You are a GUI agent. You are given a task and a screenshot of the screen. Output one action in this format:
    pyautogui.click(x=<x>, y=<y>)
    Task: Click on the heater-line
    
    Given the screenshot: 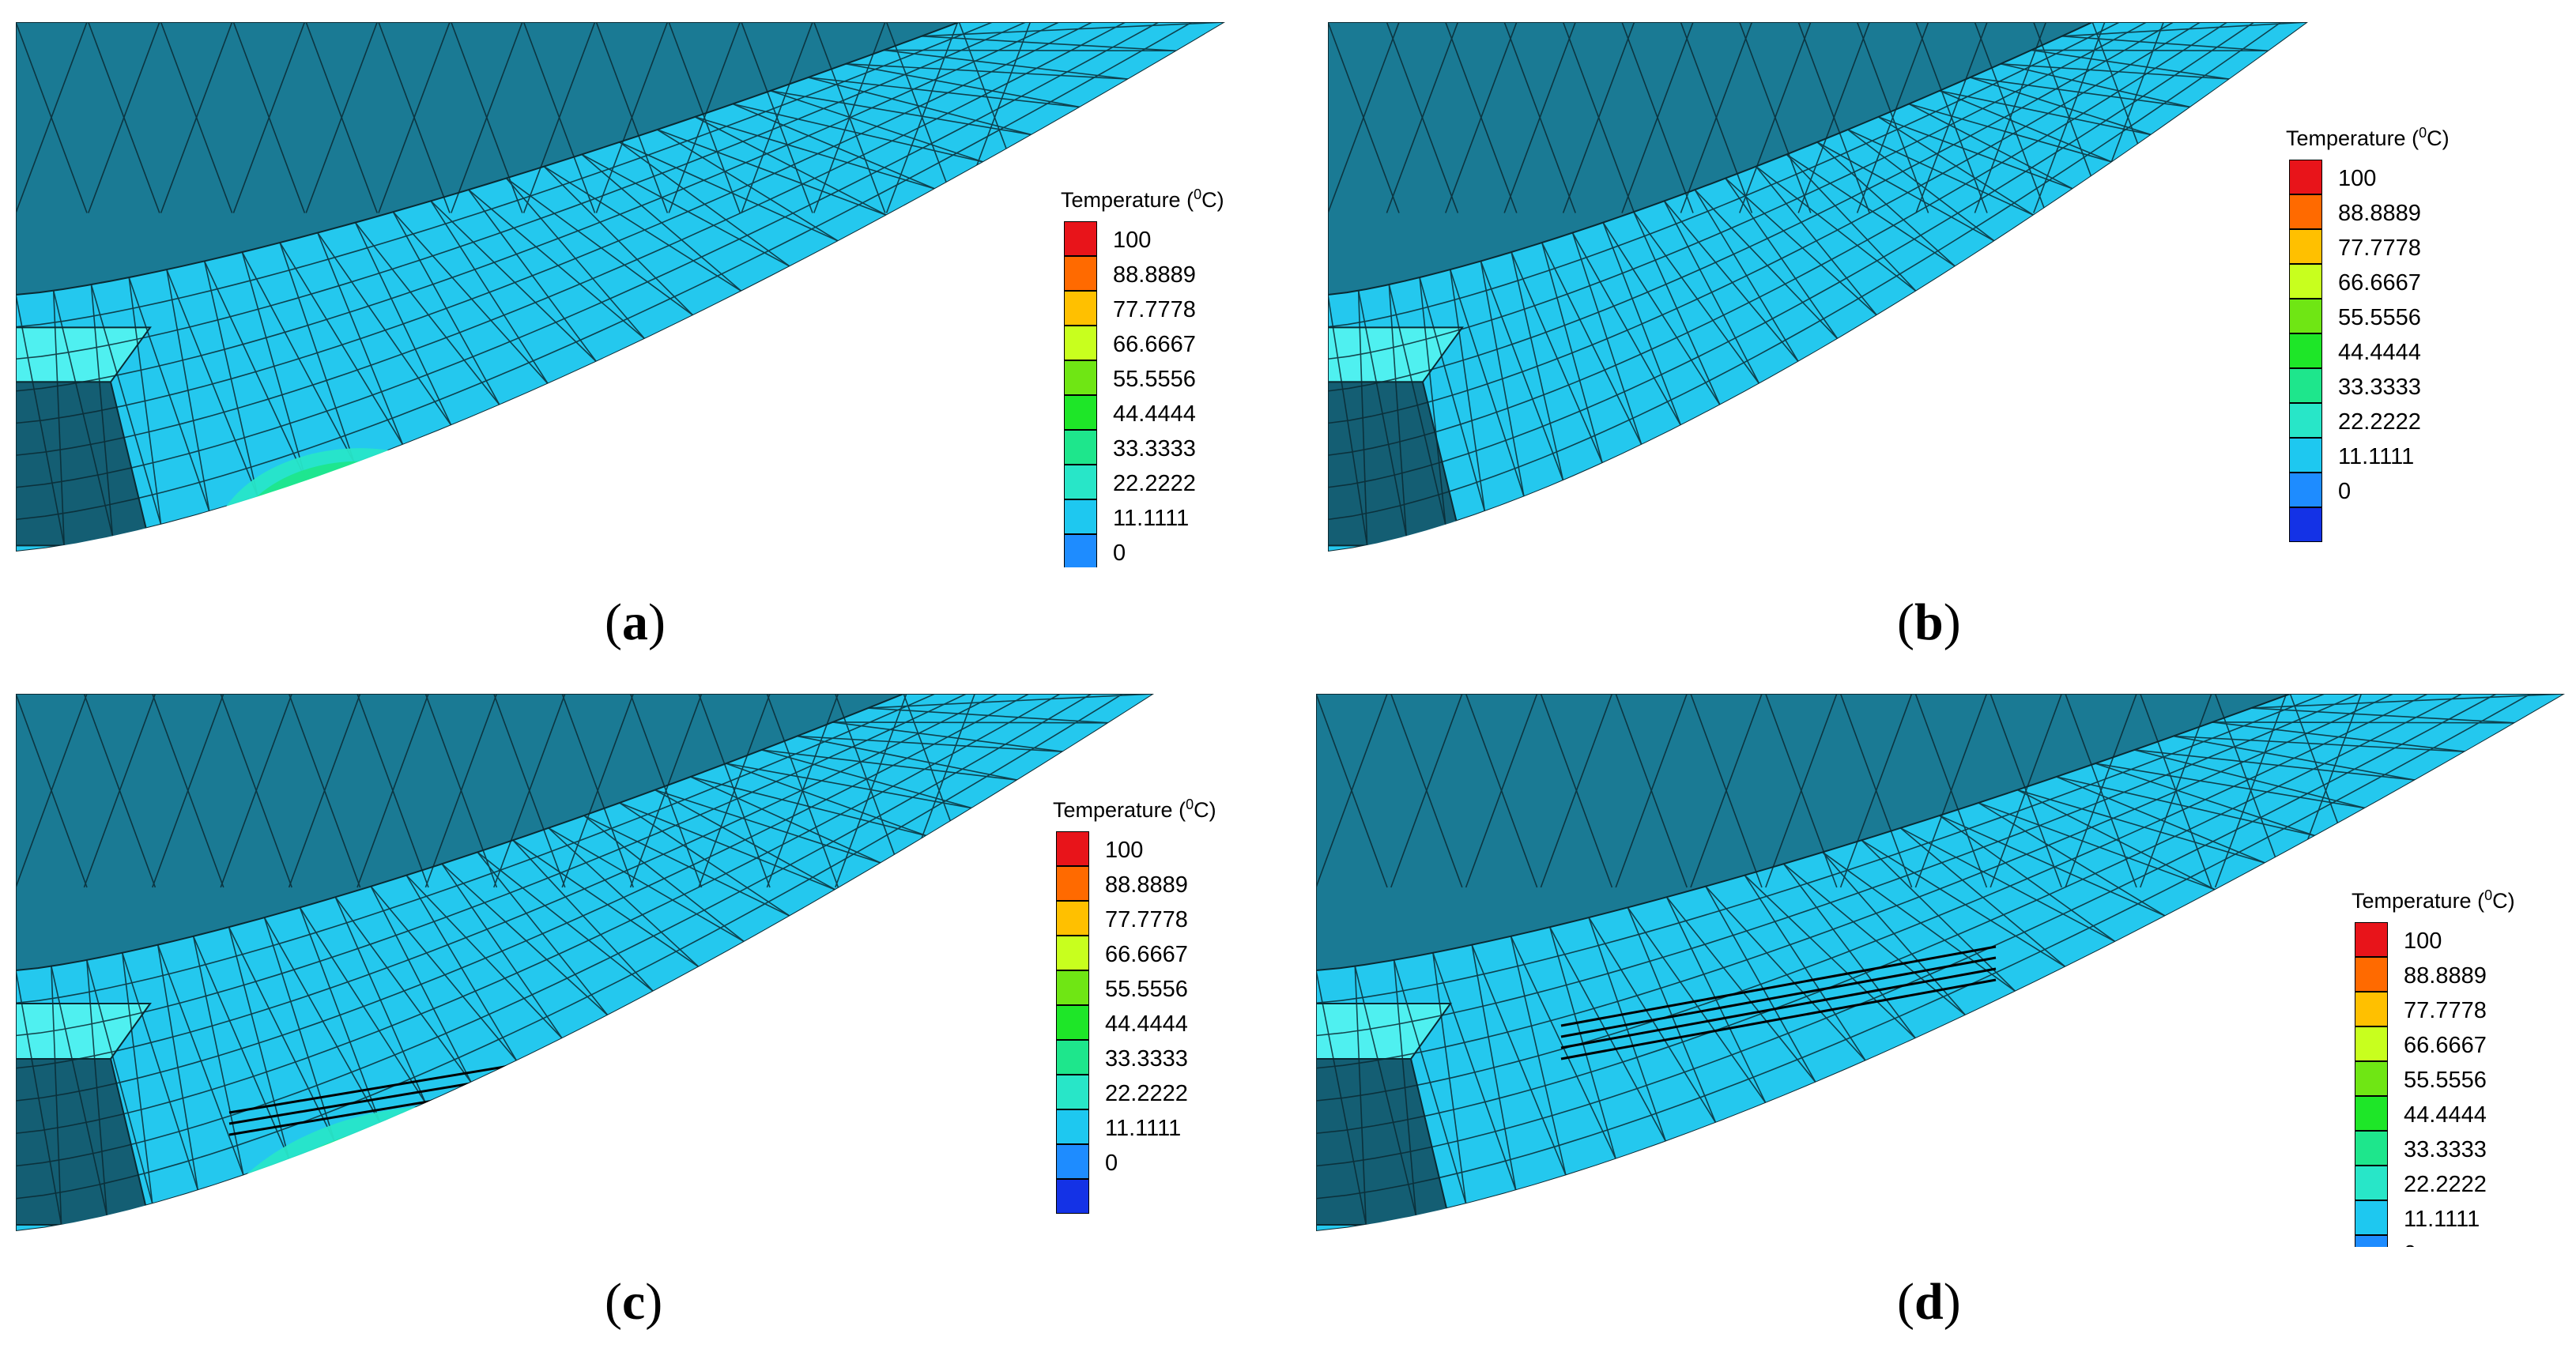 What is the action you would take?
    pyautogui.click(x=1778, y=997)
    